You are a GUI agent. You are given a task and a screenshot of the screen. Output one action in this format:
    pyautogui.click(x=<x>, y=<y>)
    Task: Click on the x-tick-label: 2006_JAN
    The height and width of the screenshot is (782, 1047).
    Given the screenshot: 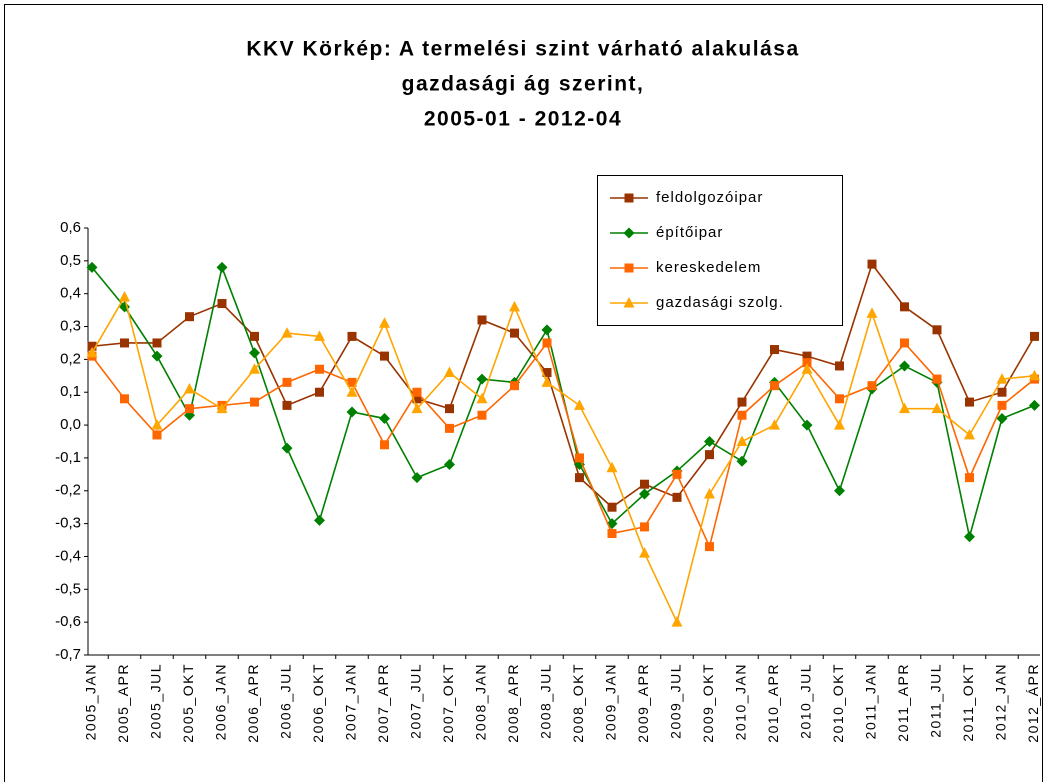 What is the action you would take?
    pyautogui.click(x=221, y=701)
    